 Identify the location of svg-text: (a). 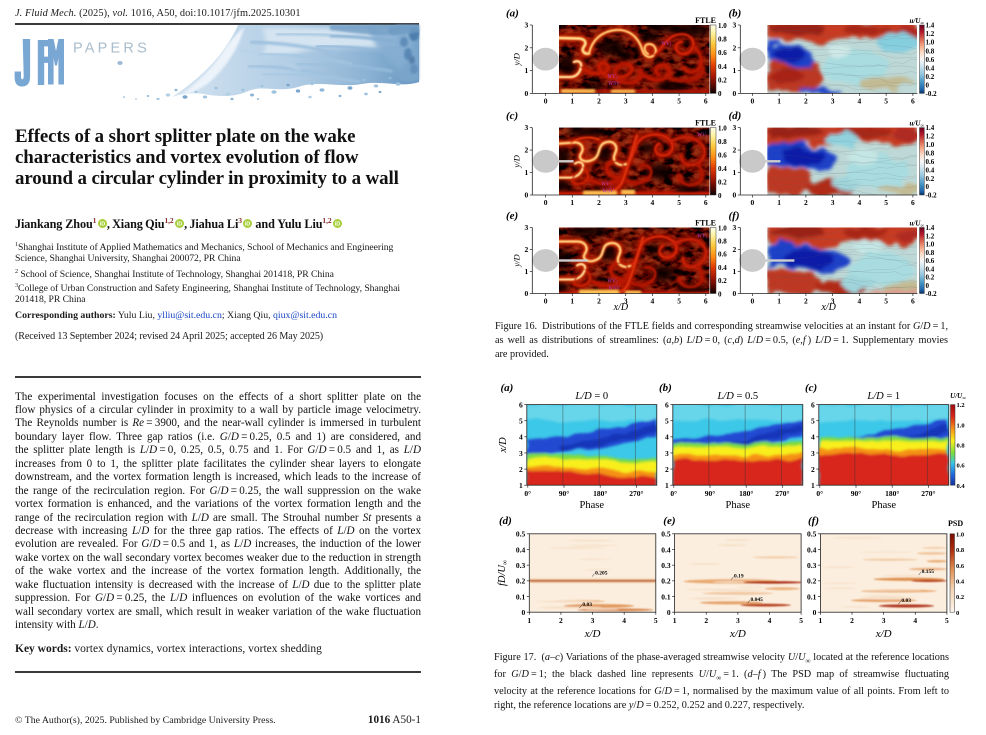
(507, 388).